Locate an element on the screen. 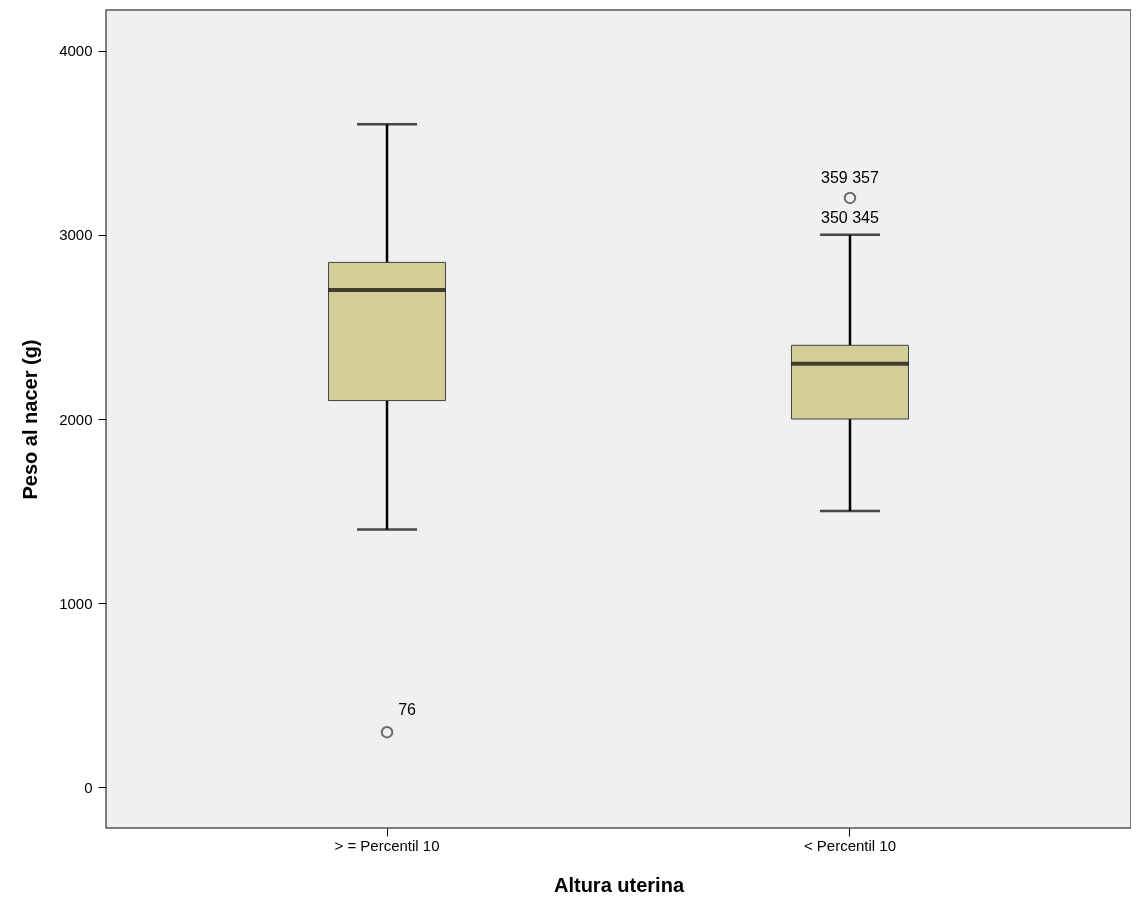 The image size is (1141, 917). x-tick-label: < Percentil 10 is located at coordinates (850, 845).